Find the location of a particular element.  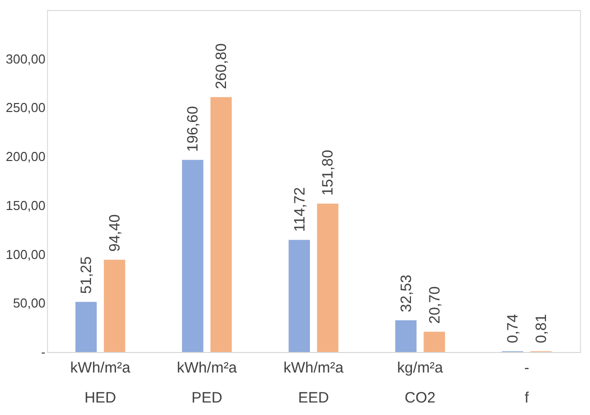

y-tick-label: 100,00 is located at coordinates (26, 254).